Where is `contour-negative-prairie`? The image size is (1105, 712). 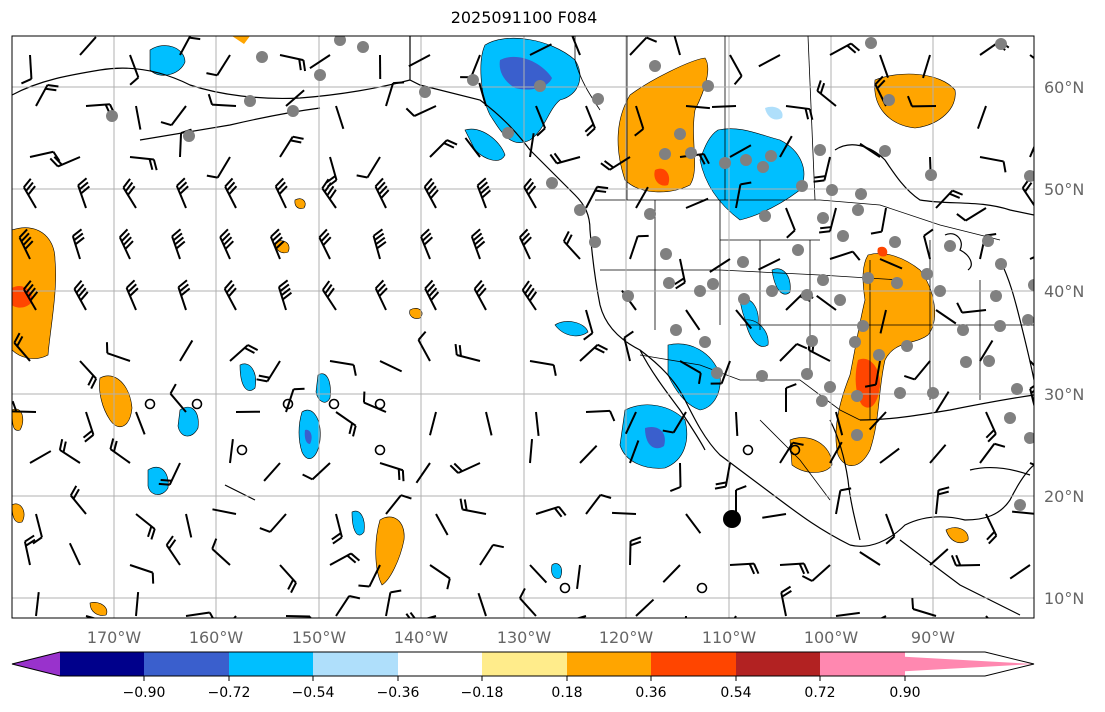 contour-negative-prairie is located at coordinates (752, 174).